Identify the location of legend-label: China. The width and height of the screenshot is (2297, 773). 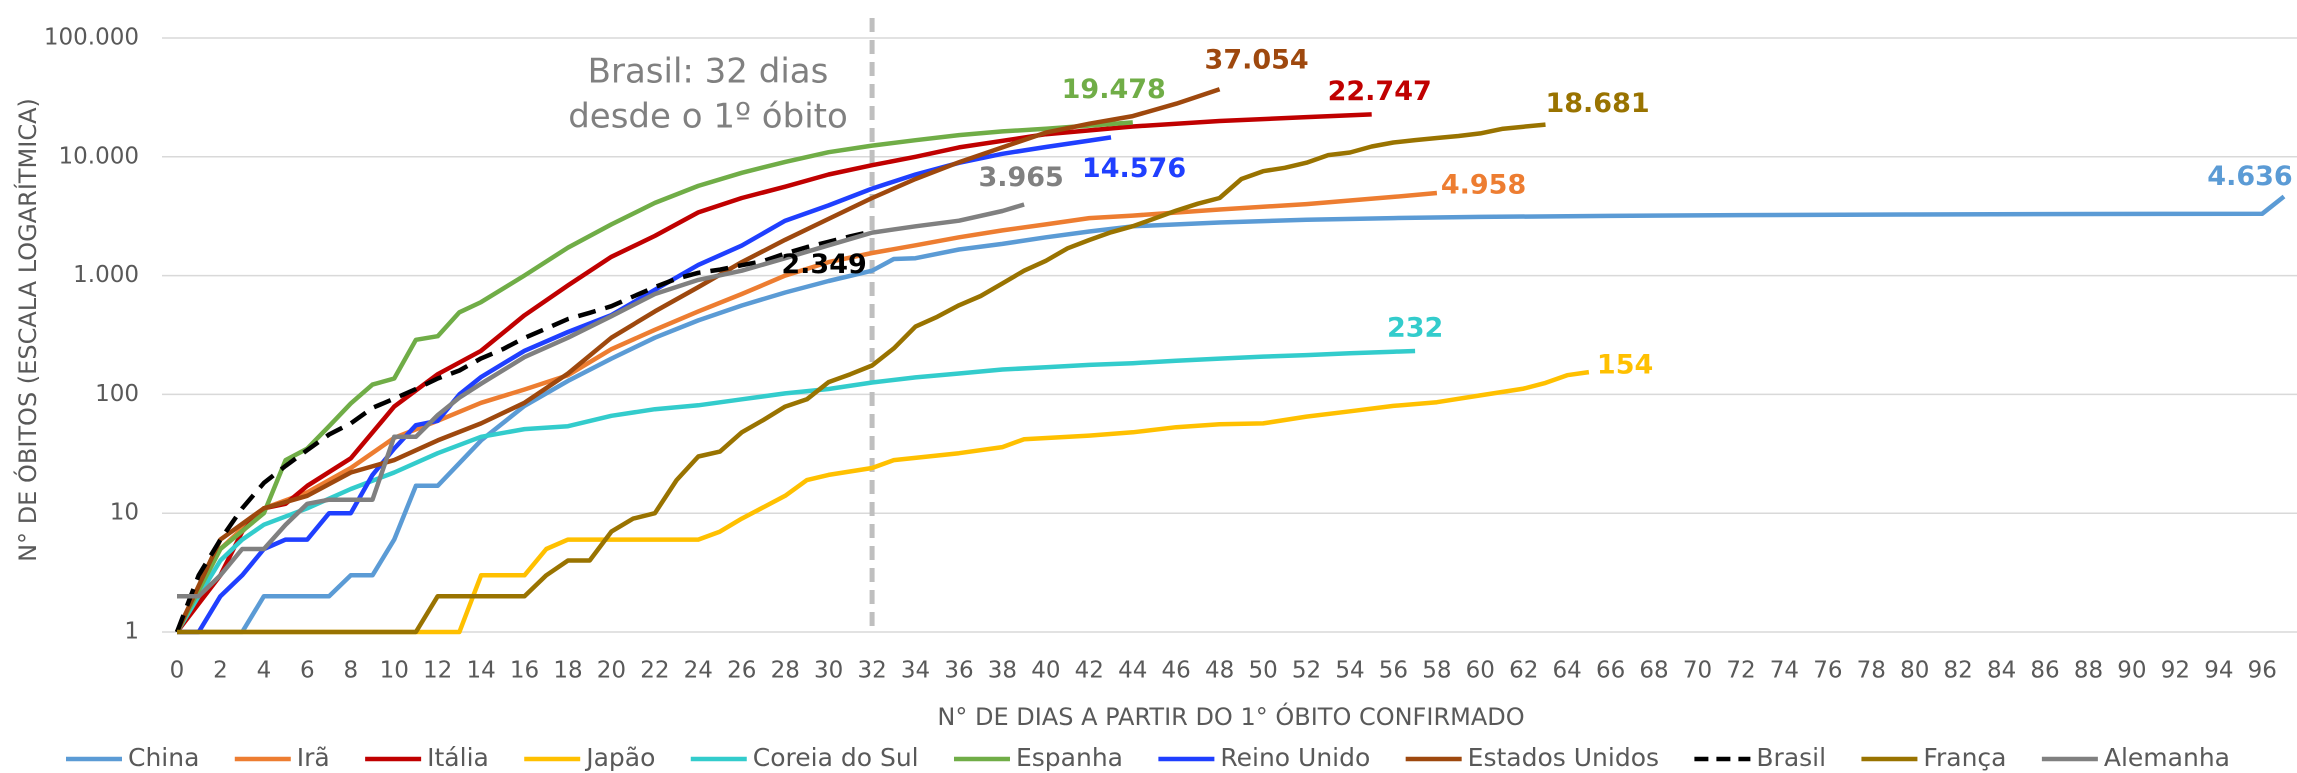
(163, 757).